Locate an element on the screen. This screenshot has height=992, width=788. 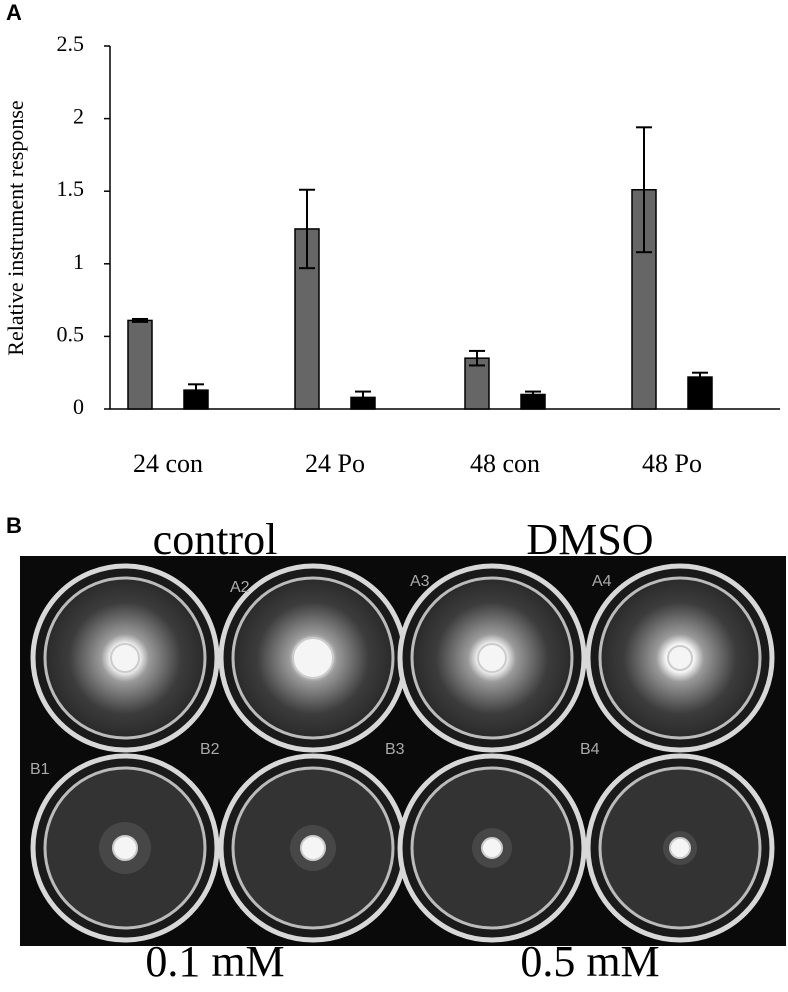
well-label: B4 is located at coordinates (590, 749).